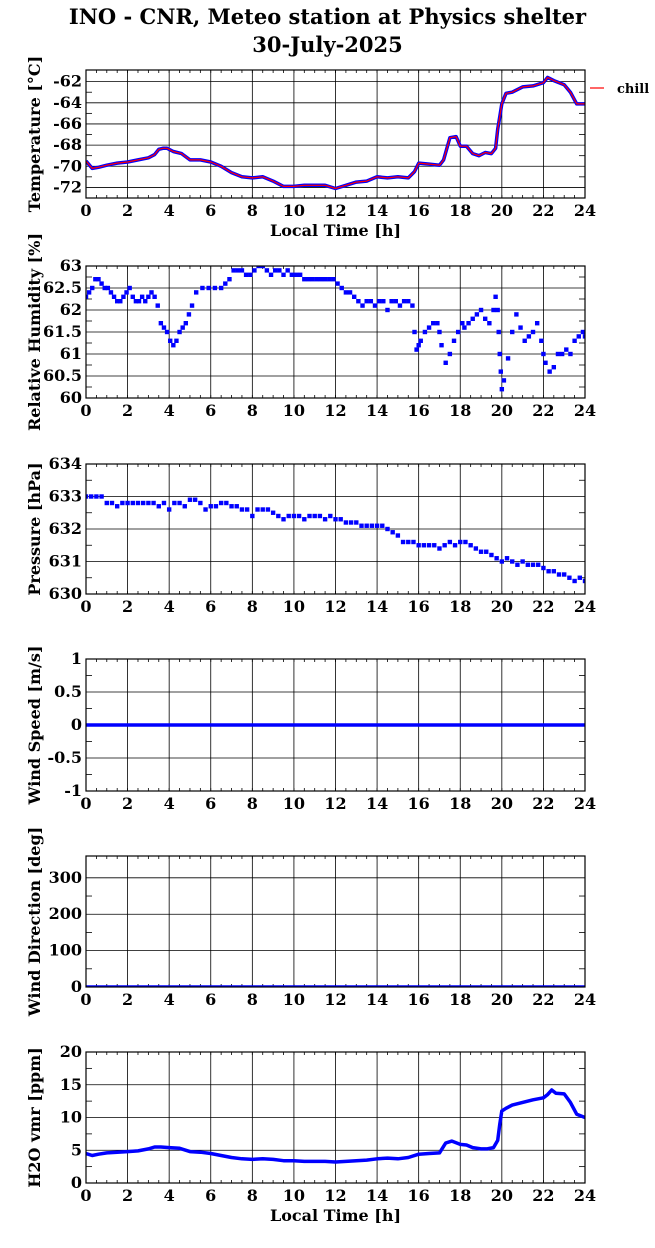  What do you see at coordinates (76, 658) in the screenshot?
I see `y-tick-label: 1` at bounding box center [76, 658].